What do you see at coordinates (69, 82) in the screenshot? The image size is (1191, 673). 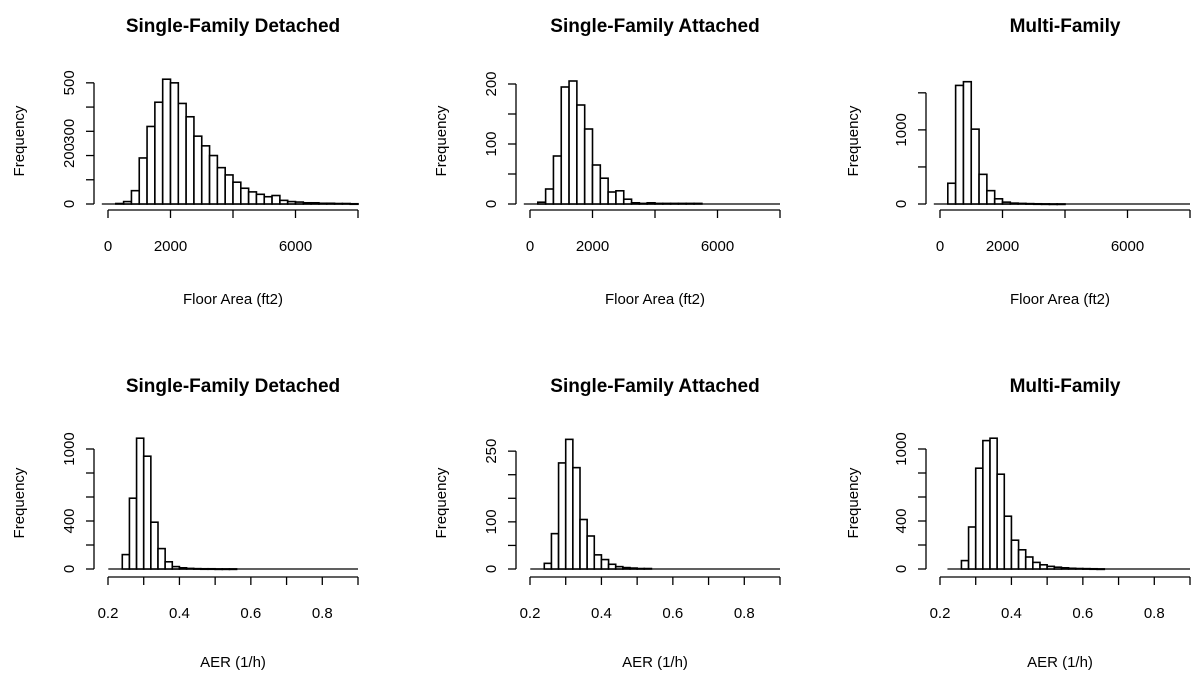 I see `y-tick-label: 500` at bounding box center [69, 82].